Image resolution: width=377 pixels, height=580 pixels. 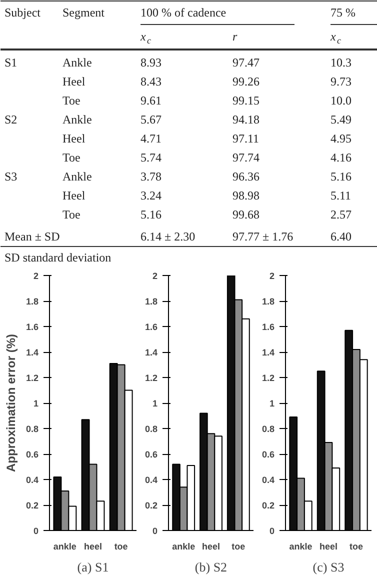 What do you see at coordinates (183, 13) in the screenshot?
I see `text: 100 % of cadence` at bounding box center [183, 13].